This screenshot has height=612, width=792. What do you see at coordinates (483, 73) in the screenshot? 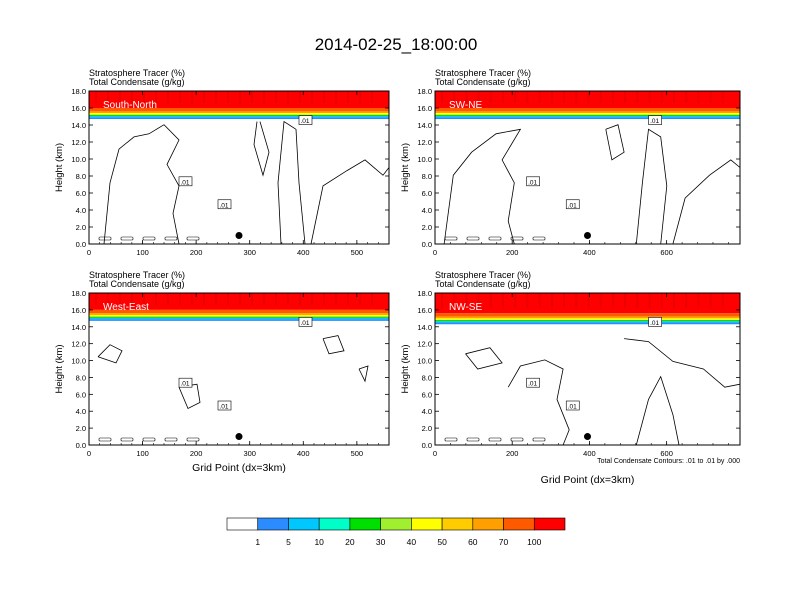
I see `panel-header-tracer: Stratosphere Tracer (%)` at bounding box center [483, 73].